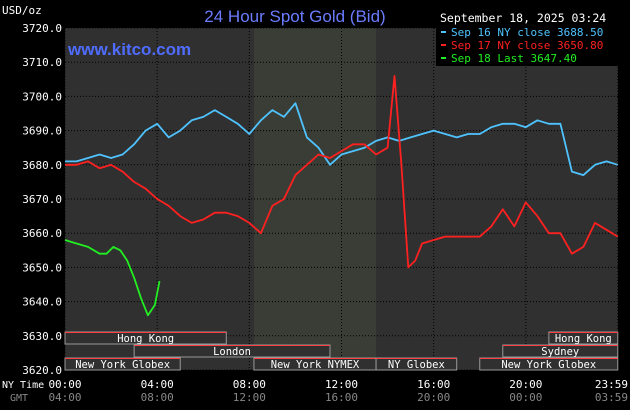  Describe the element at coordinates (42, 370) in the screenshot. I see `y-tick-label: 3620.0` at that location.